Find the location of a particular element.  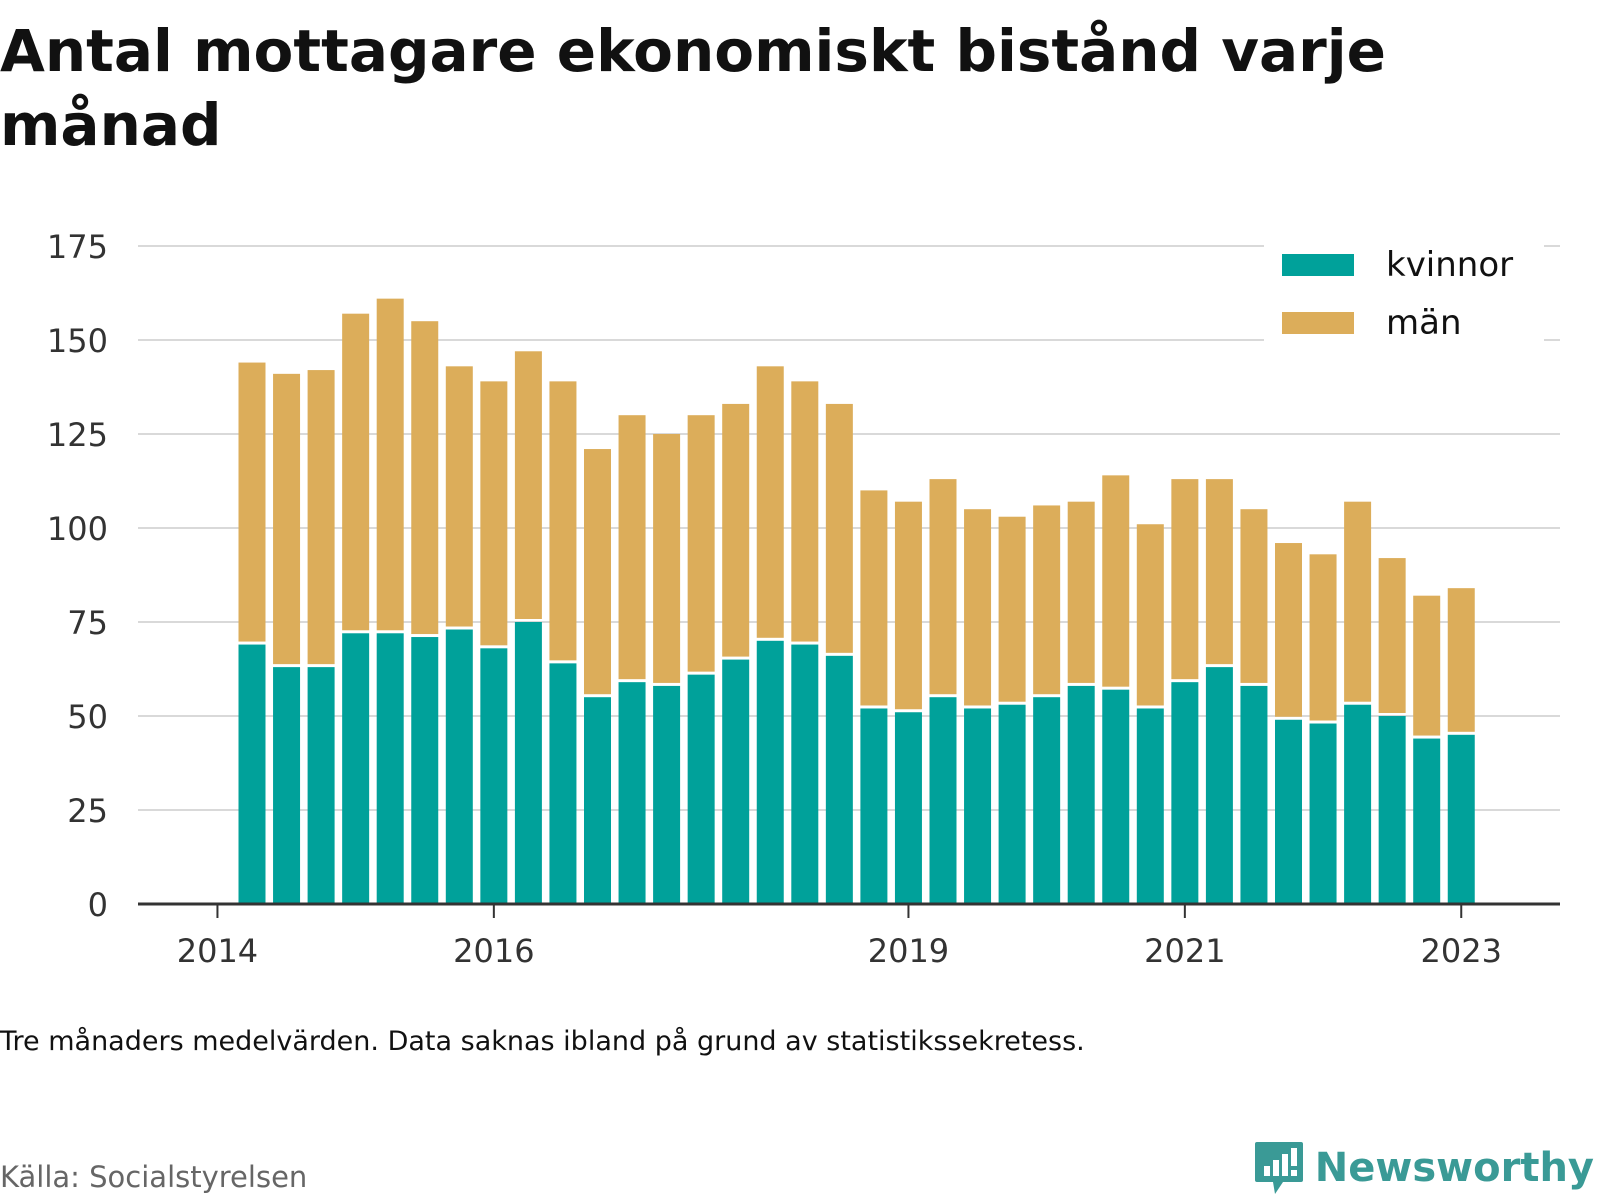

y-tick-label: 150 is located at coordinates (77, 341).